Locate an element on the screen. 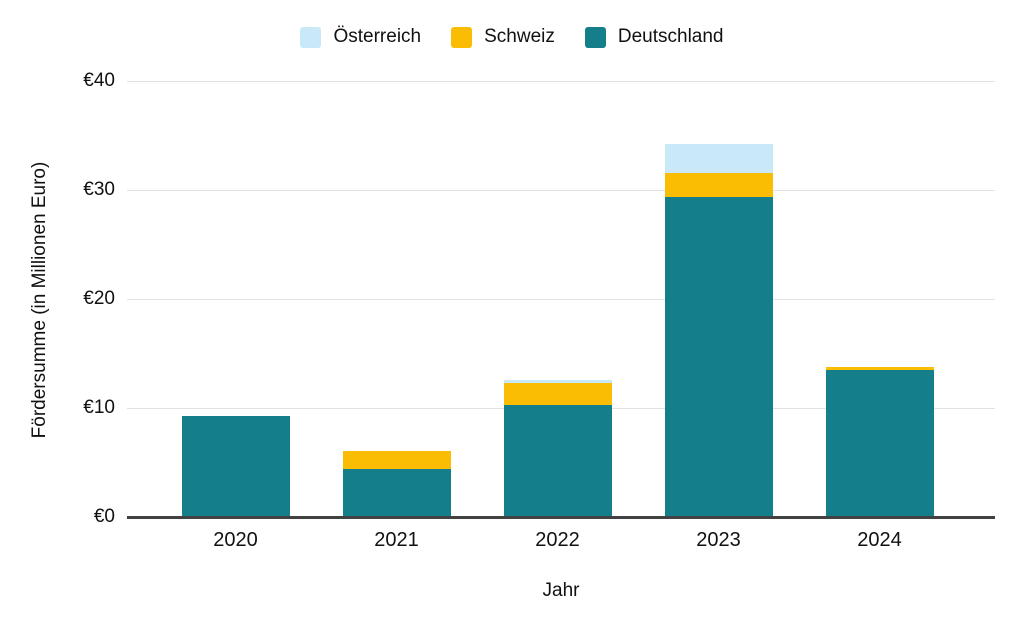  x-tick-label-2022: 2022 is located at coordinates (557, 540).